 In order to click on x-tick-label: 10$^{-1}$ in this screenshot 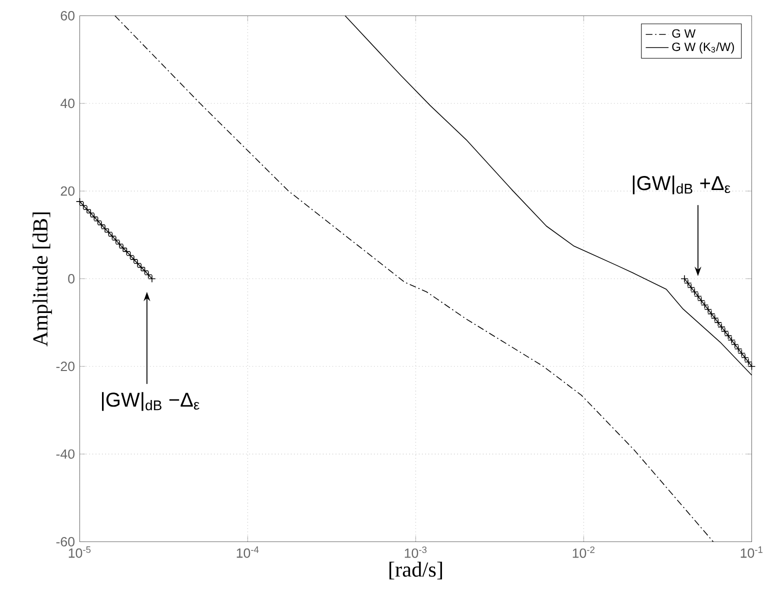, I will do `click(751, 552)`.